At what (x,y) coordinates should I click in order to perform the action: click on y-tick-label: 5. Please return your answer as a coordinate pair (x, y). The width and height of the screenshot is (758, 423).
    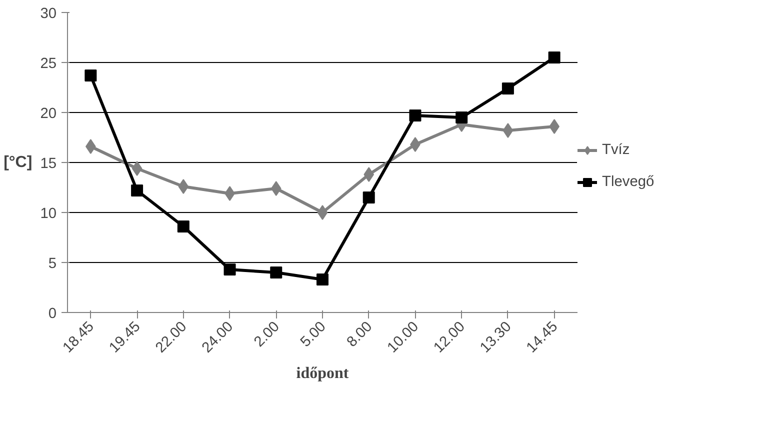
    Looking at the image, I should click on (52, 264).